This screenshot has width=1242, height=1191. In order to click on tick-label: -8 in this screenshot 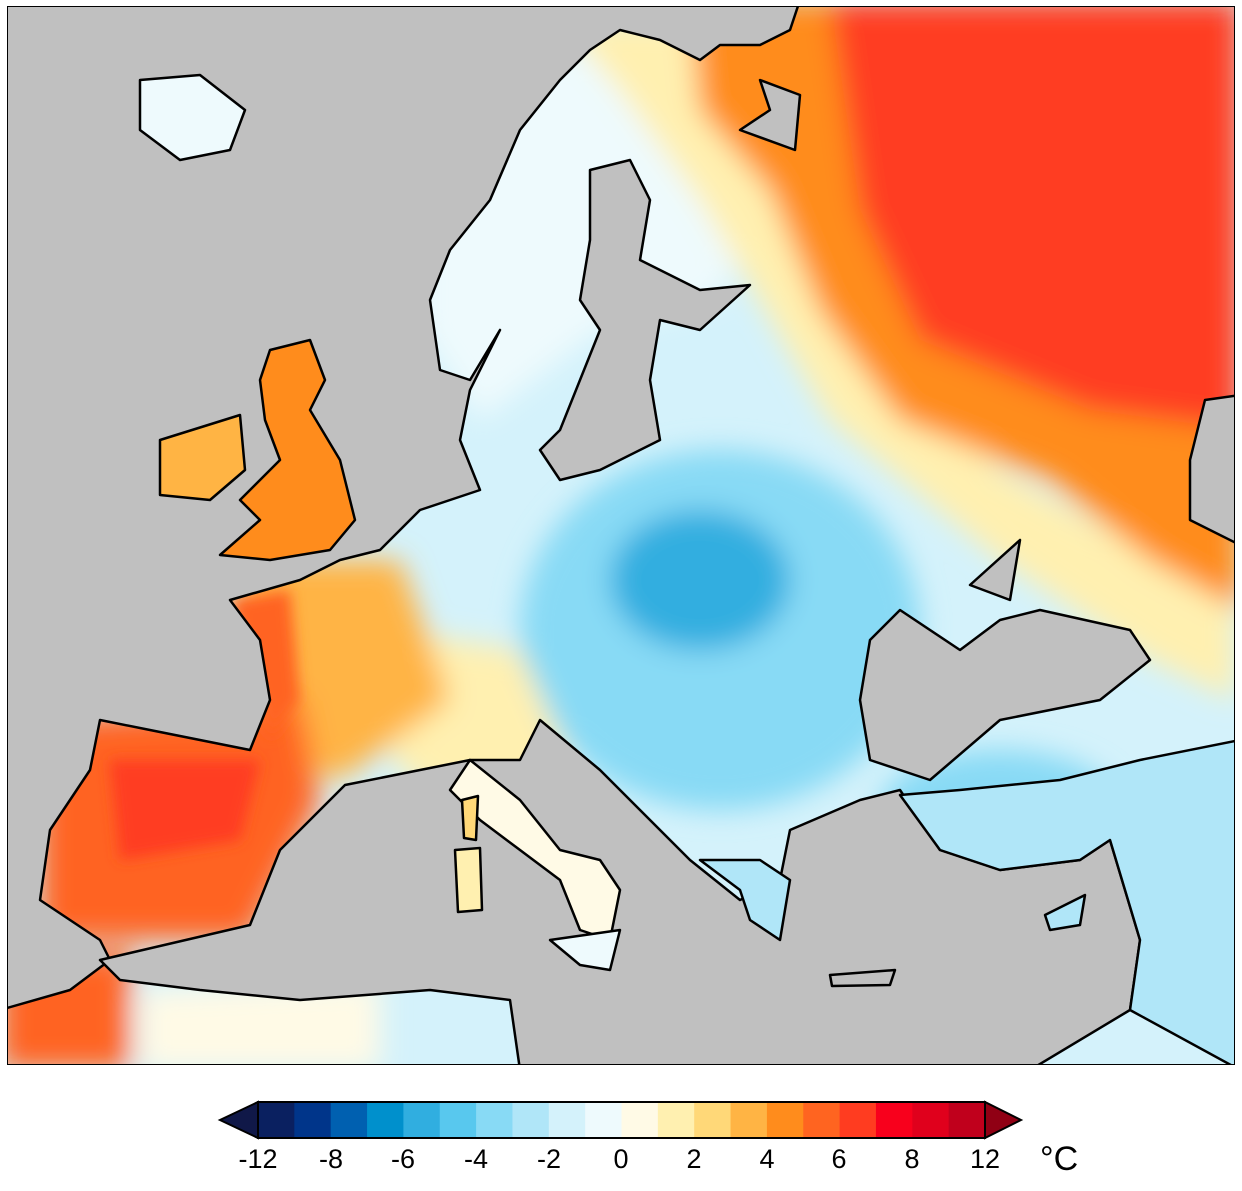, I will do `click(331, 1159)`.